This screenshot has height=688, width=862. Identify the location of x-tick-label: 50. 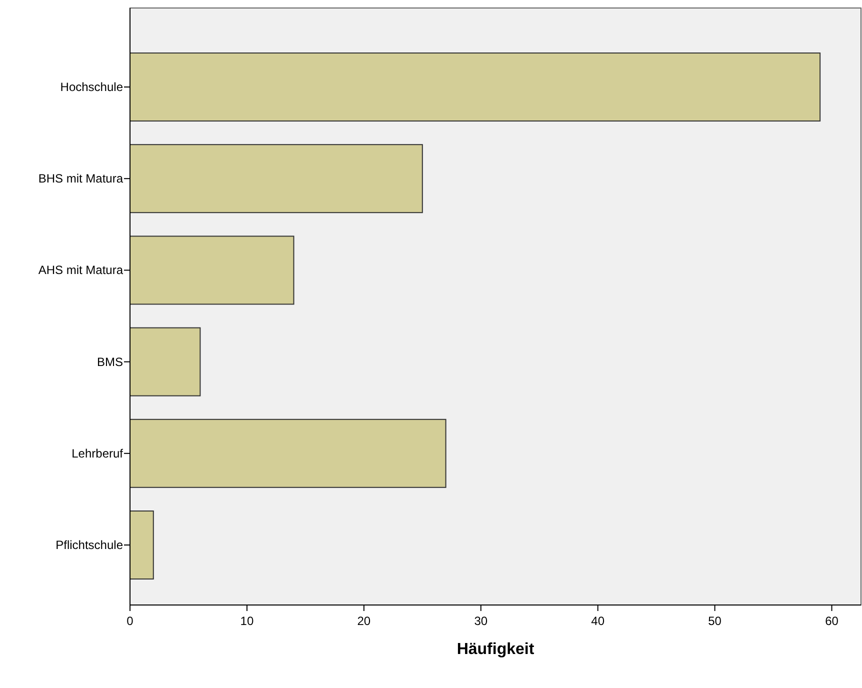
(715, 621).